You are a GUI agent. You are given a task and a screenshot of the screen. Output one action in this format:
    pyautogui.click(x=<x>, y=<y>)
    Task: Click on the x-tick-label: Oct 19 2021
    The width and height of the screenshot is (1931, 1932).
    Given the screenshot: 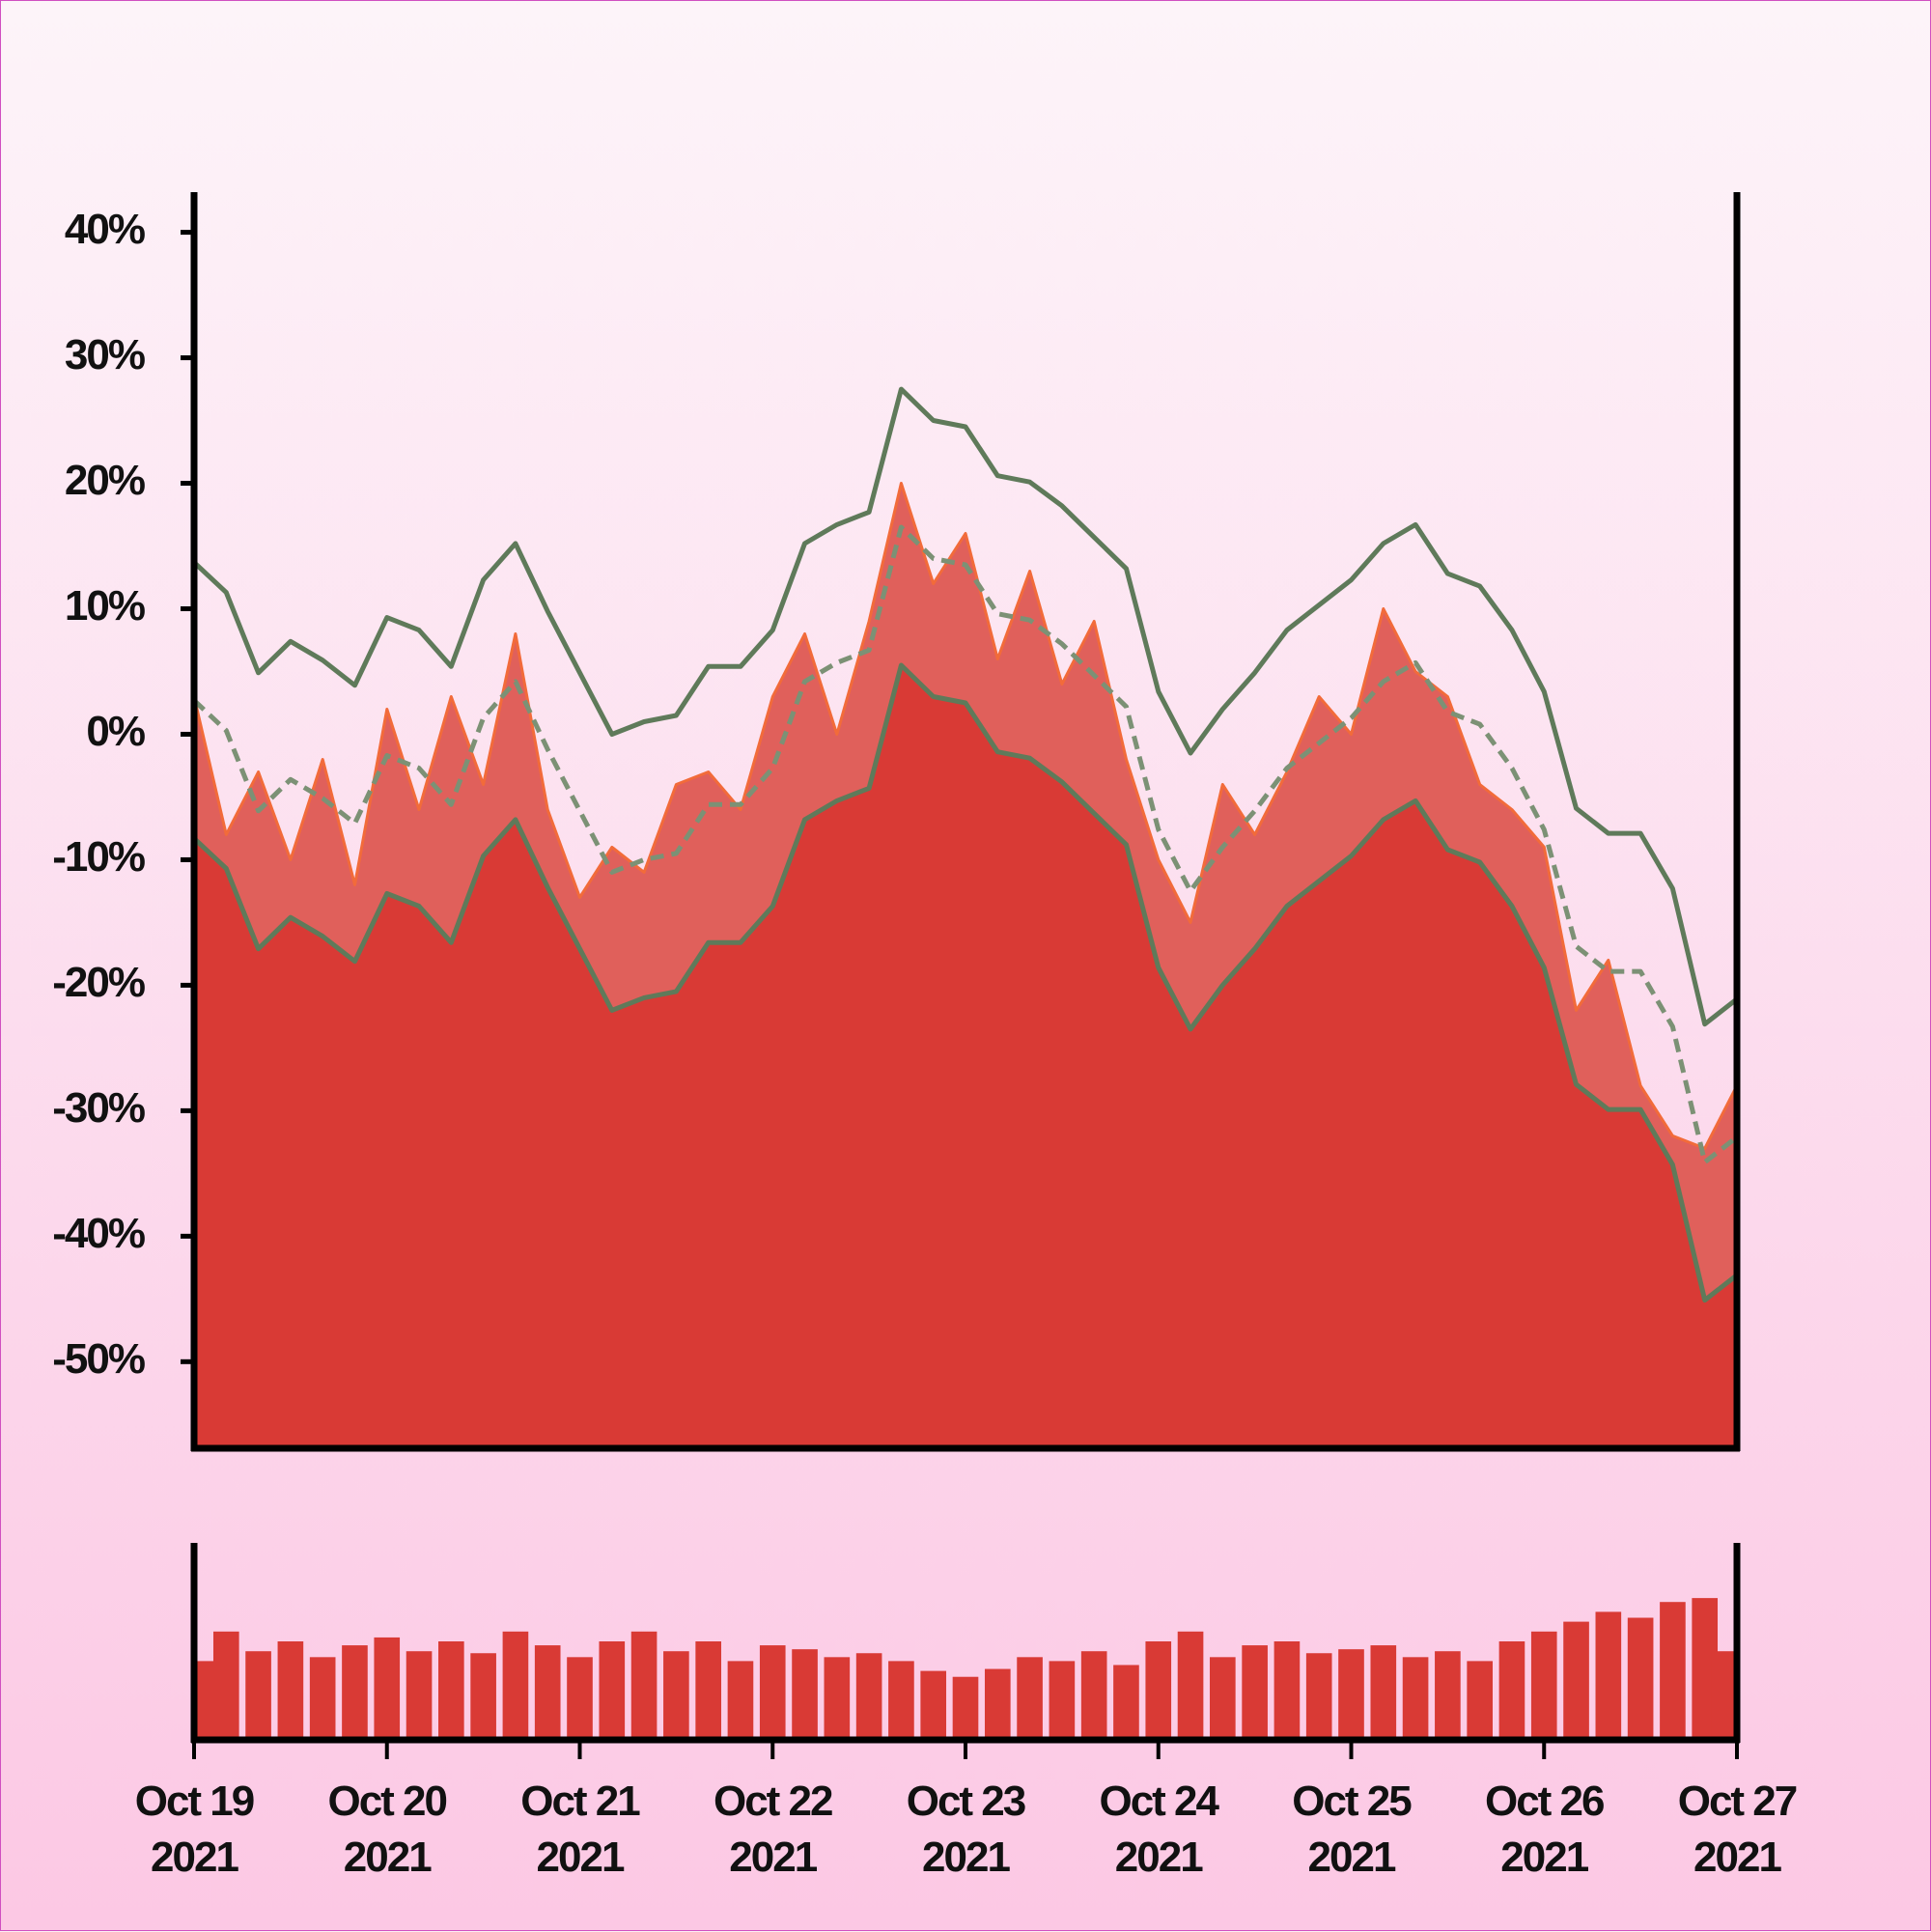 What is the action you would take?
    pyautogui.click(x=195, y=1830)
    